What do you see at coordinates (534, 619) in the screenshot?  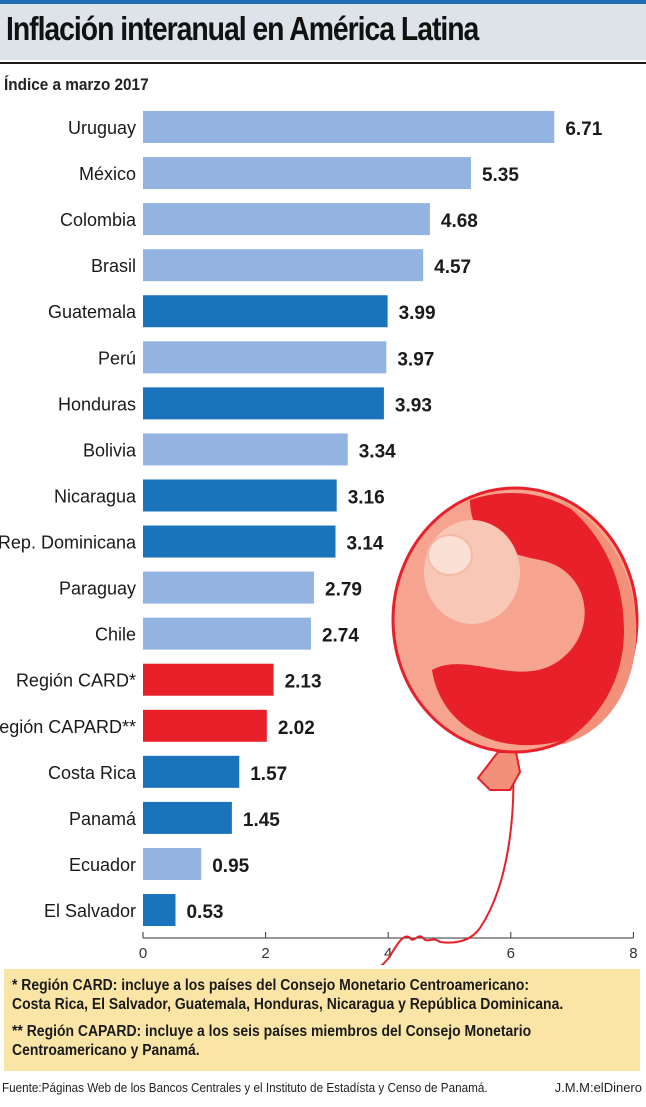 I see `balloon-red-body` at bounding box center [534, 619].